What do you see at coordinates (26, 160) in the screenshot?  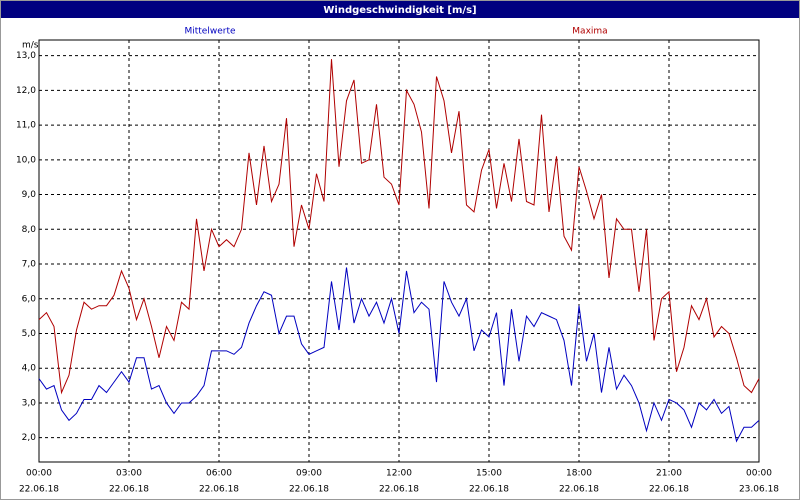 I see `y-tick-label: 10,0` at bounding box center [26, 160].